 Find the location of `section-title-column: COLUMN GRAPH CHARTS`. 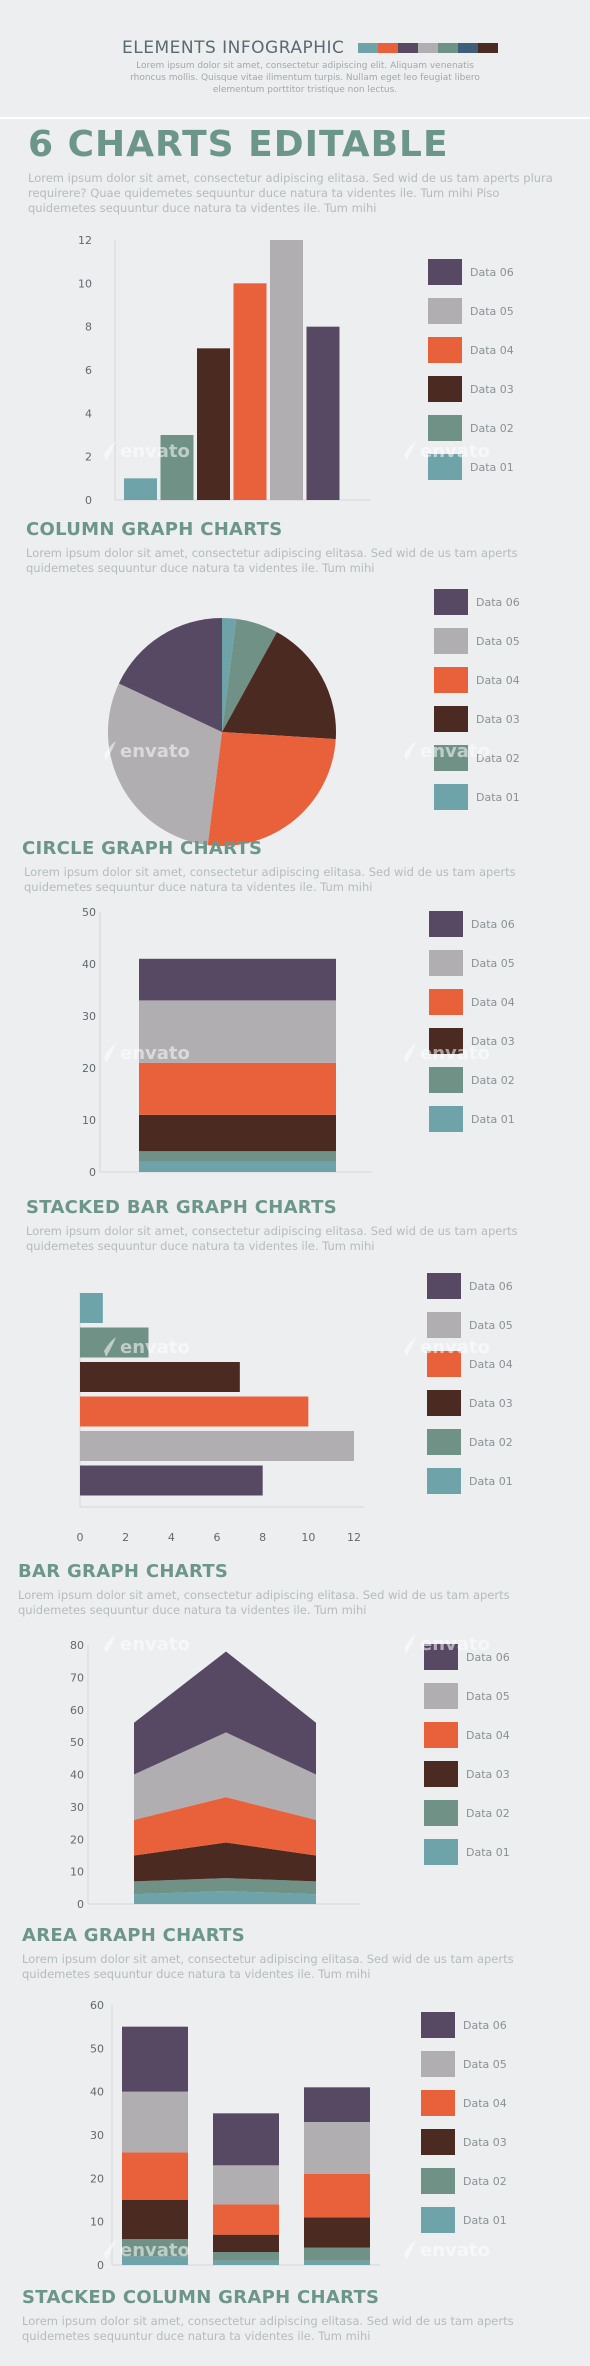

section-title-column: COLUMN GRAPH CHARTS is located at coordinates (154, 529).